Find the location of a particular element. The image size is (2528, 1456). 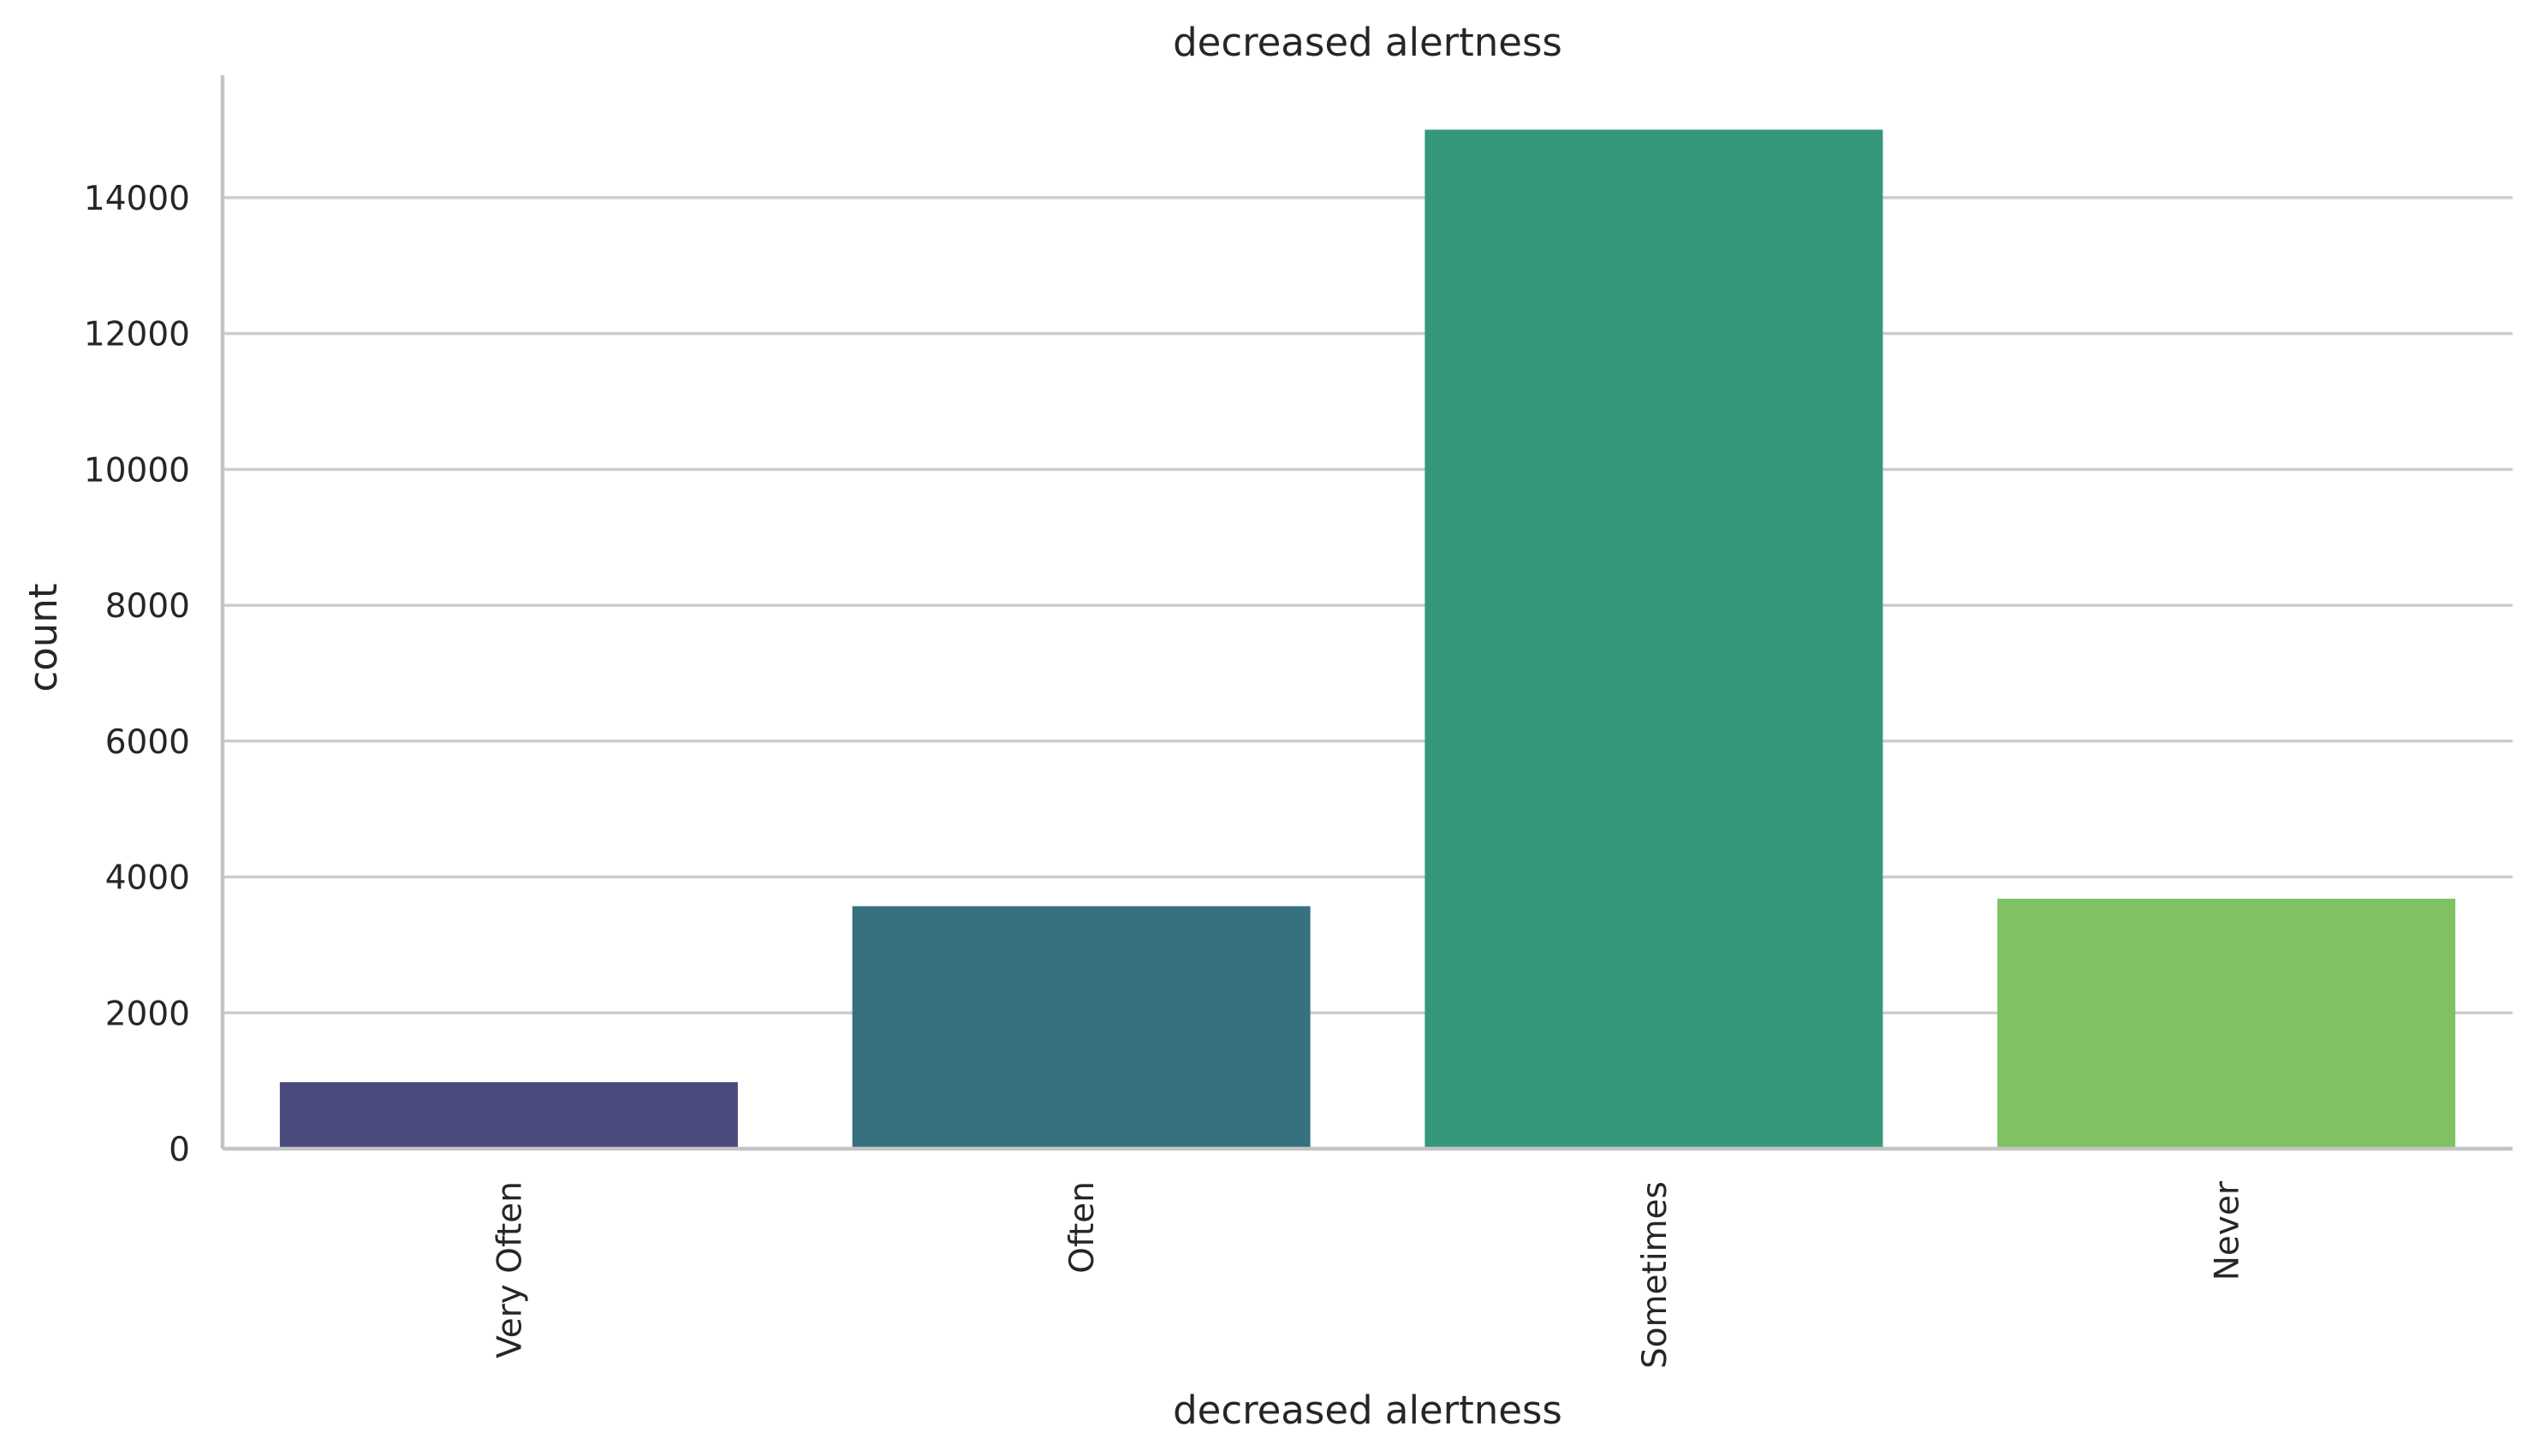

y-axis-label: count is located at coordinates (43, 638).